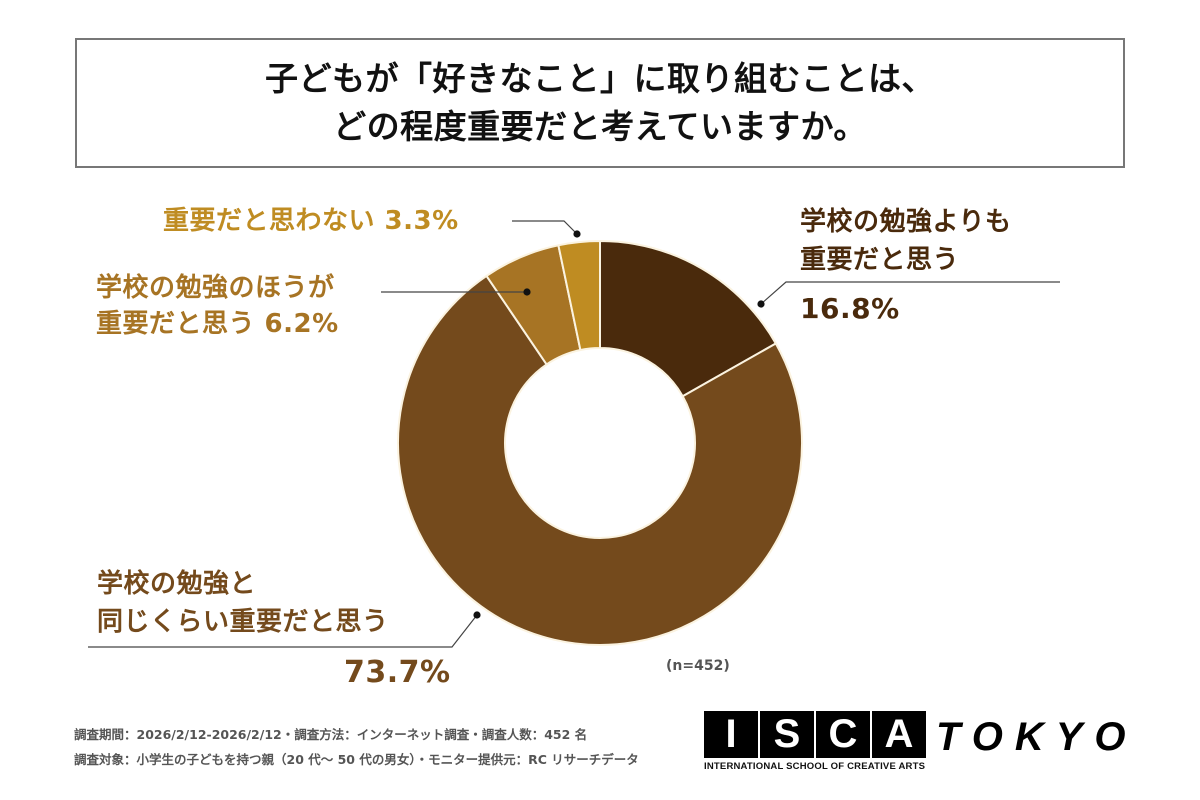 The height and width of the screenshot is (800, 1200). Describe the element at coordinates (688, 318) in the screenshot. I see `slice-more-than-school` at that location.